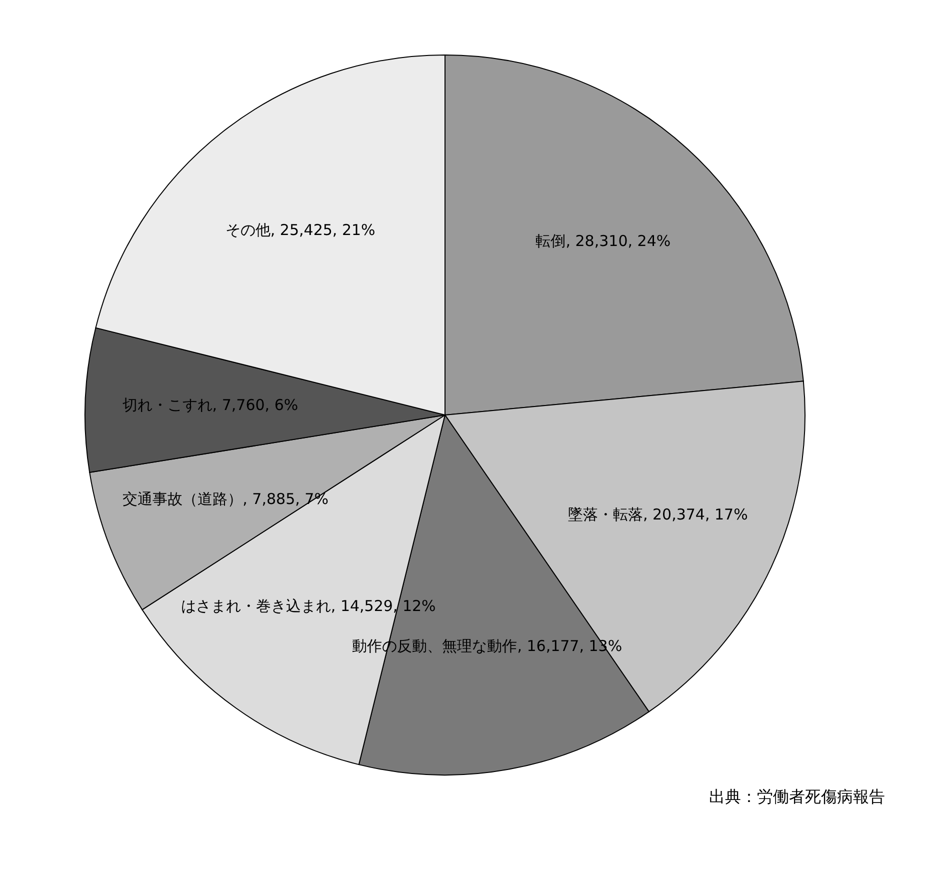 This screenshot has height=884, width=935. What do you see at coordinates (210, 405) in the screenshot?
I see `slice-label: 切れ・こすれ, 7,760, 6%` at bounding box center [210, 405].